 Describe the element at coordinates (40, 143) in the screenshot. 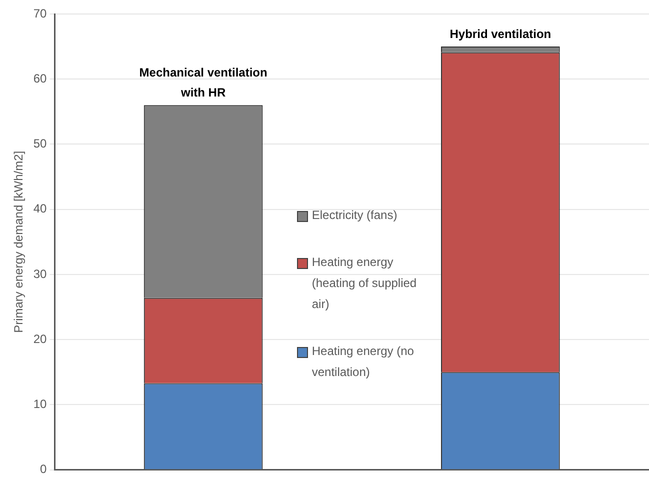

I see `y-tick-label: 50` at that location.